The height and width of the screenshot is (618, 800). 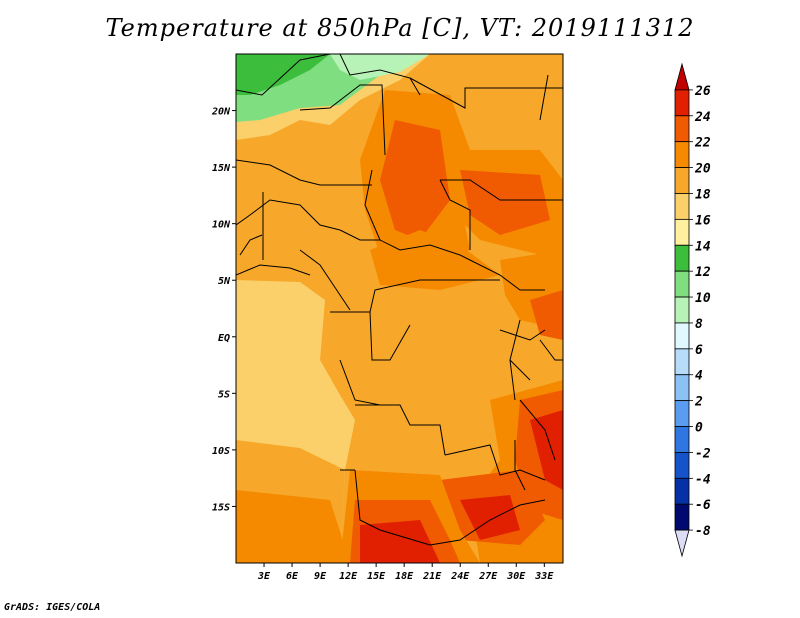 I want to click on colorbar-label: 0, so click(x=699, y=428).